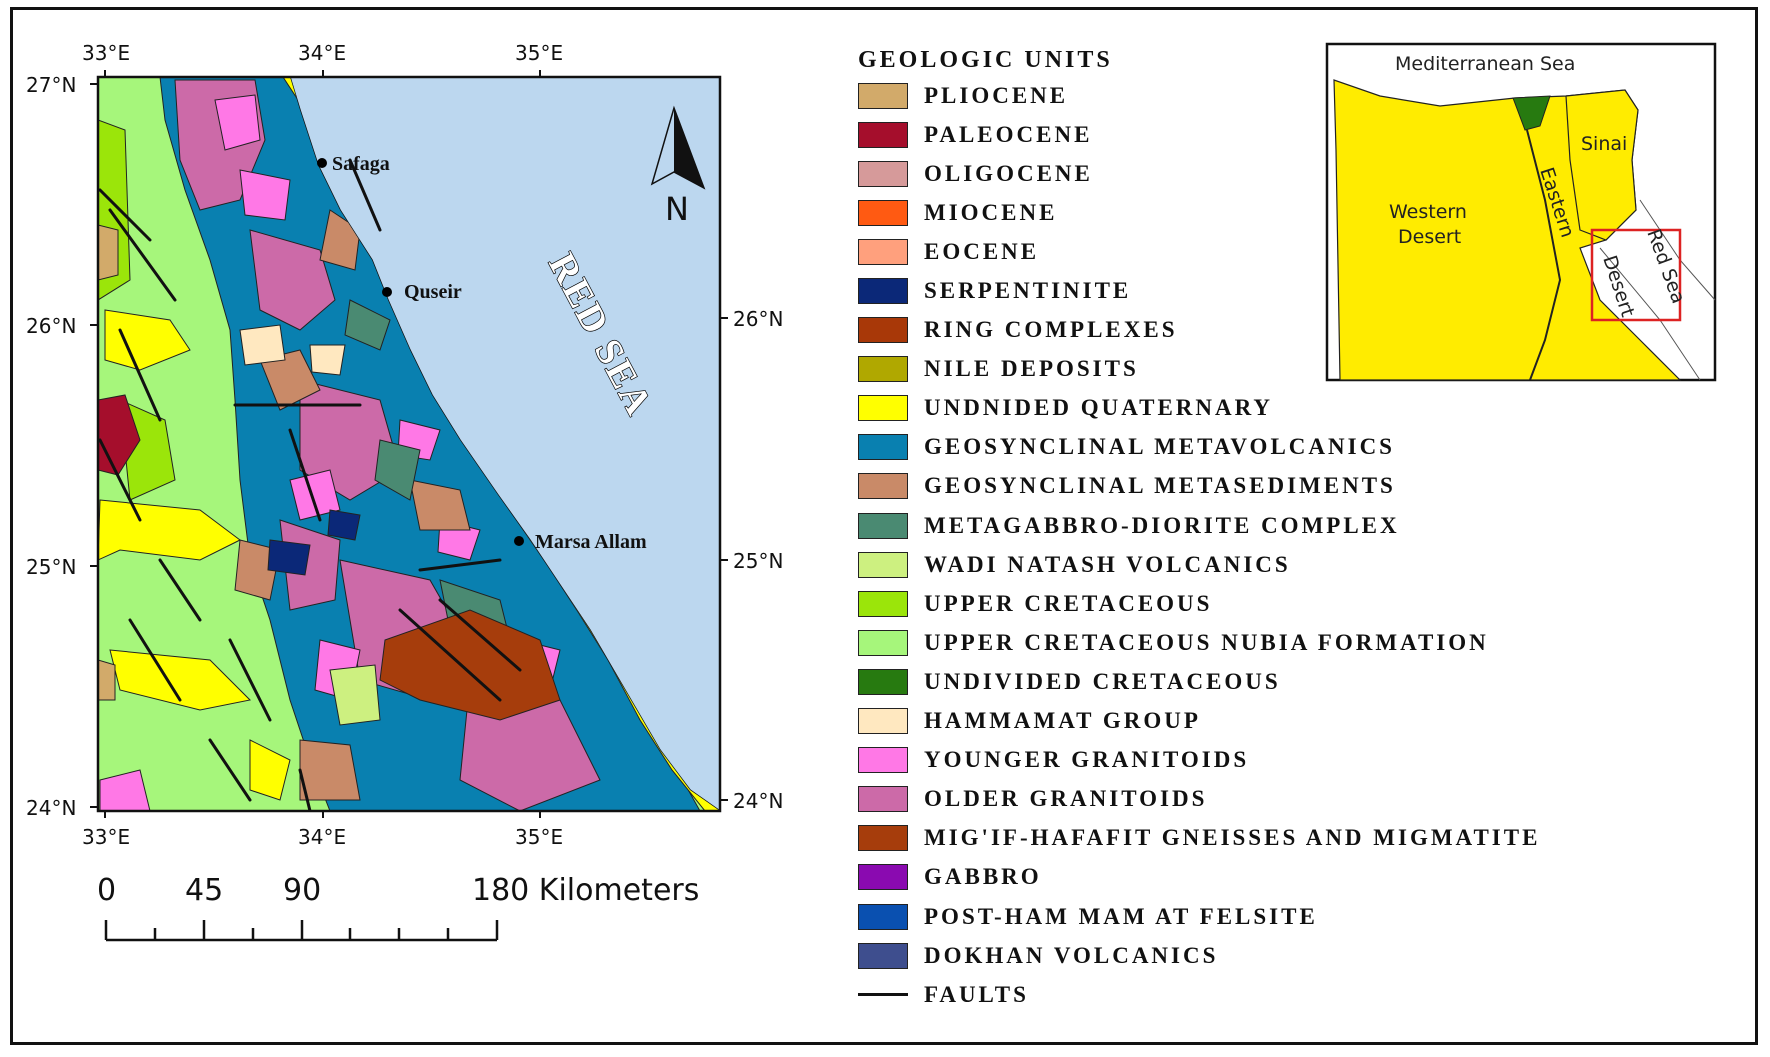 The height and width of the screenshot is (1057, 1770). What do you see at coordinates (1258, 134) in the screenshot?
I see `legend-item: PALEOCENE` at bounding box center [1258, 134].